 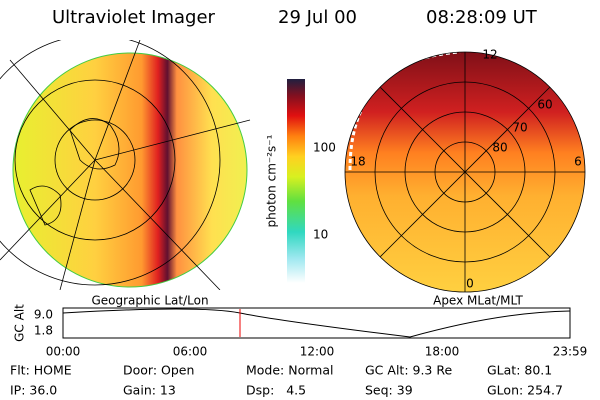 What do you see at coordinates (470, 284) in the screenshot?
I see `grid-label: 0` at bounding box center [470, 284].